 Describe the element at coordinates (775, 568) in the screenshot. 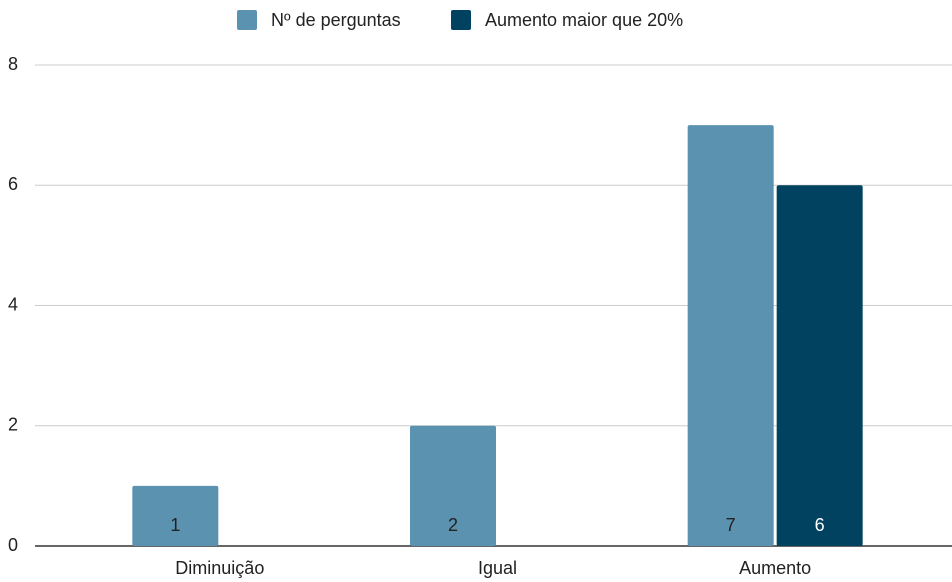

I see `x-tick-label: Aumento` at that location.